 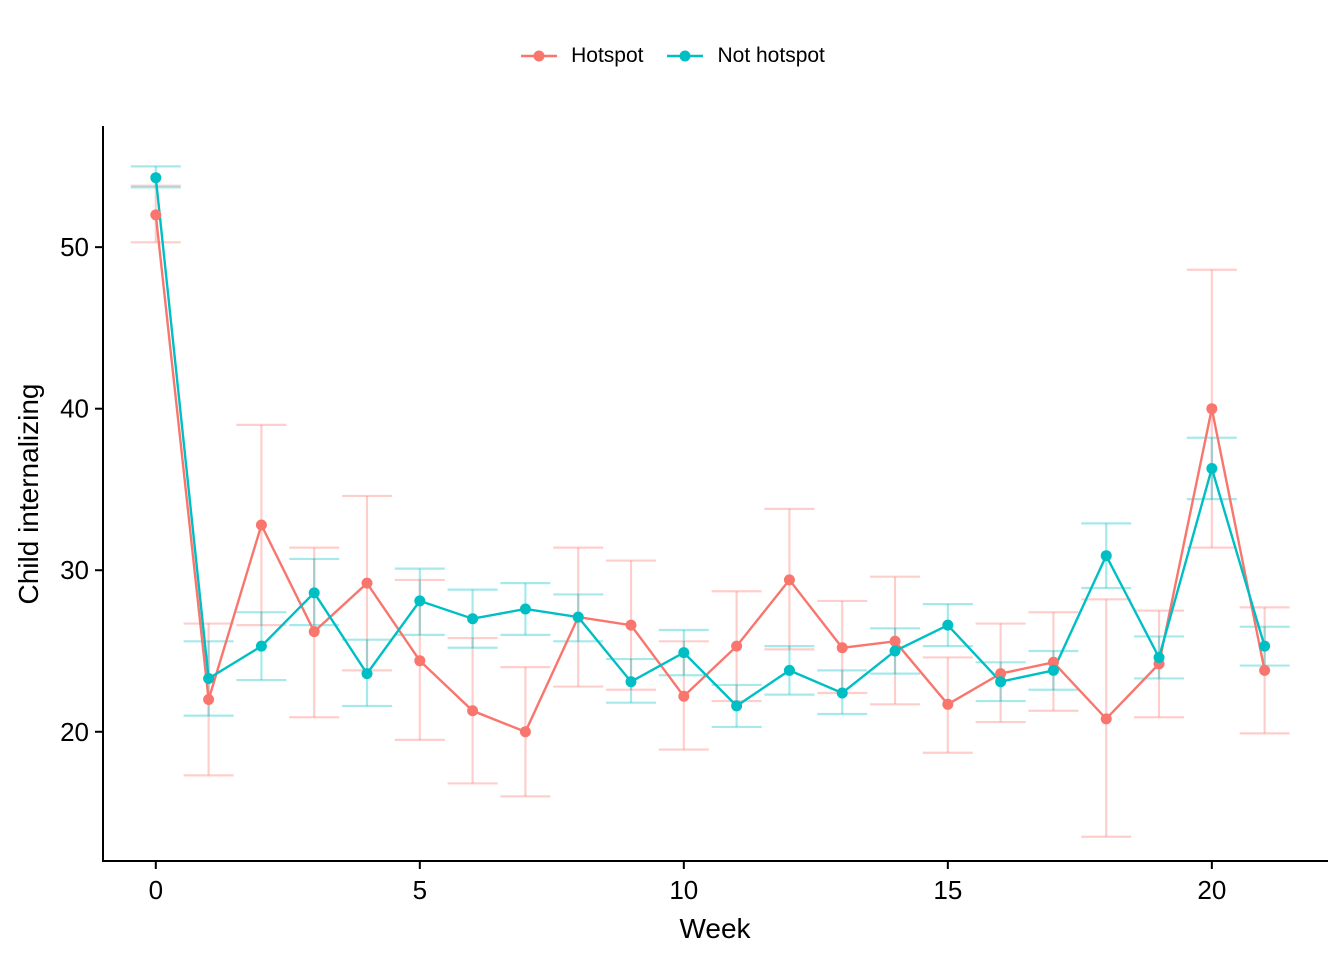 I want to click on x-tick-label-15: 15, so click(x=947, y=890).